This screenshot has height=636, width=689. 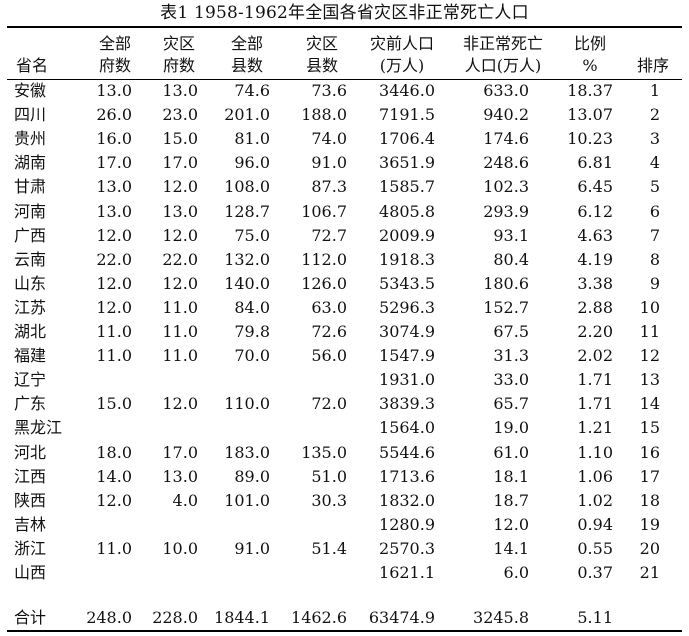 What do you see at coordinates (649, 500) in the screenshot?
I see `cell-rank: 18` at bounding box center [649, 500].